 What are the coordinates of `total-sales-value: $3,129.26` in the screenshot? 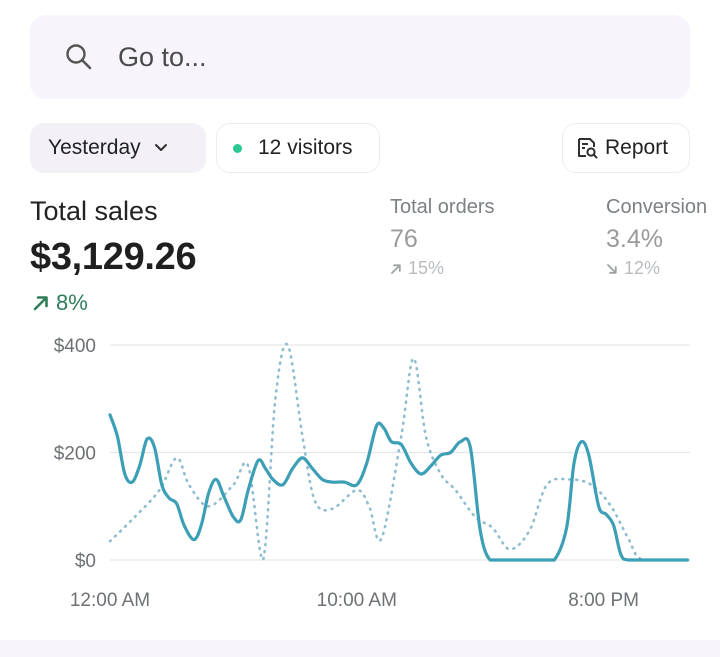 It's located at (113, 257).